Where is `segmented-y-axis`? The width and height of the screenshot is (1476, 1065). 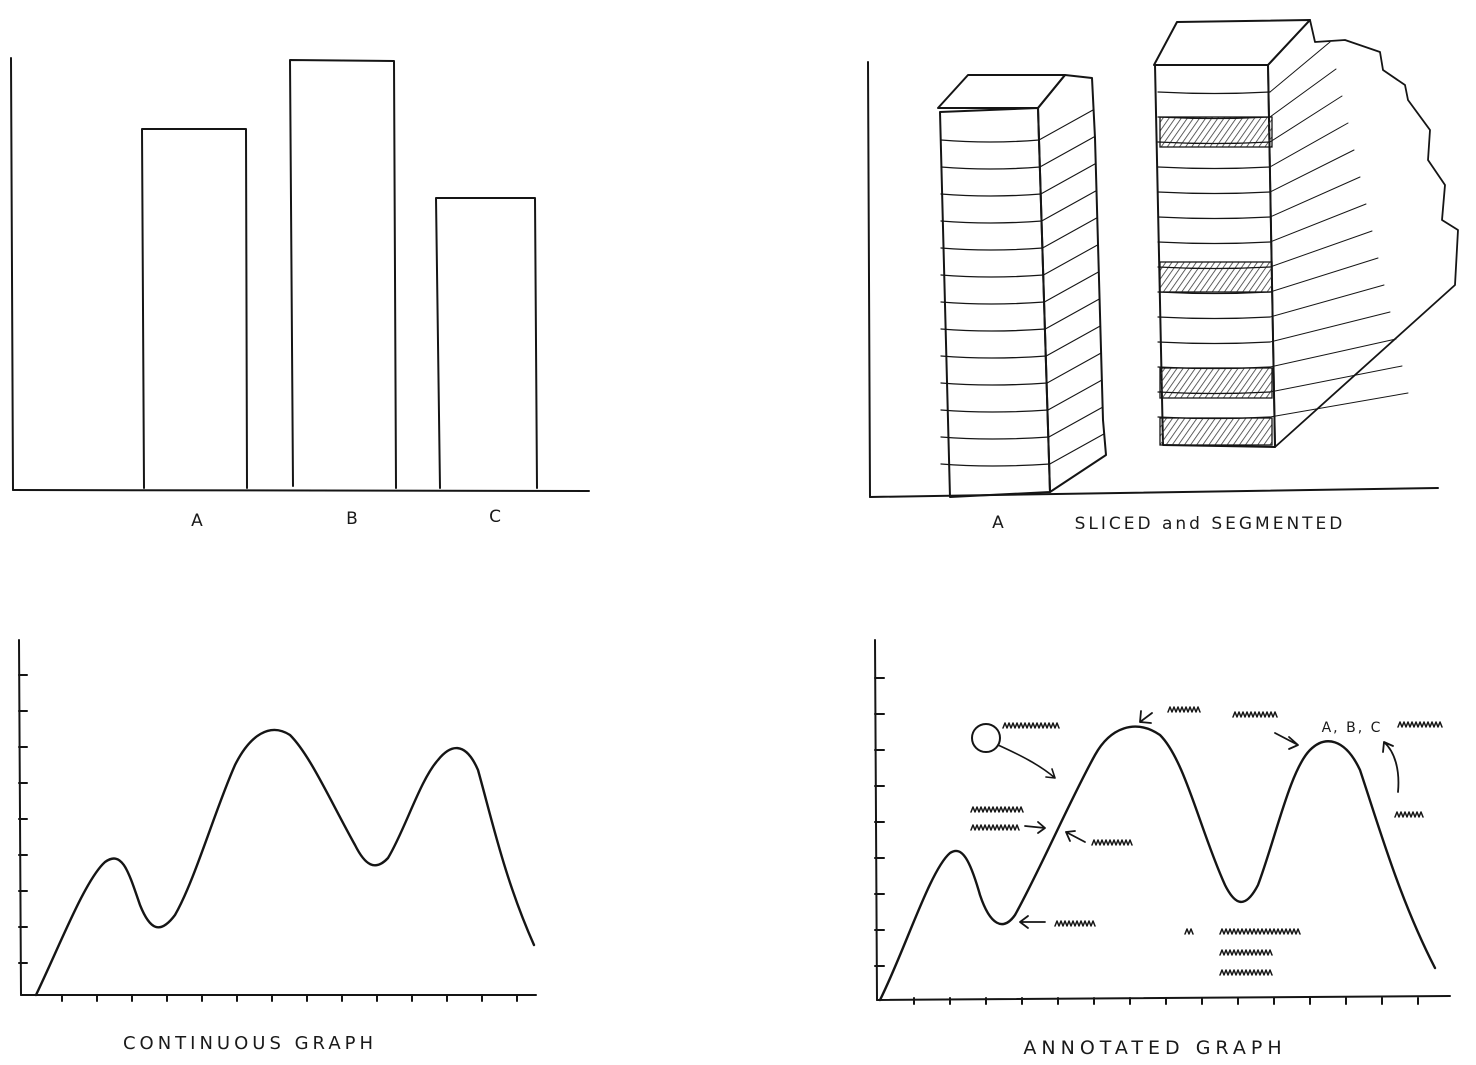
segmented-y-axis is located at coordinates (869, 279).